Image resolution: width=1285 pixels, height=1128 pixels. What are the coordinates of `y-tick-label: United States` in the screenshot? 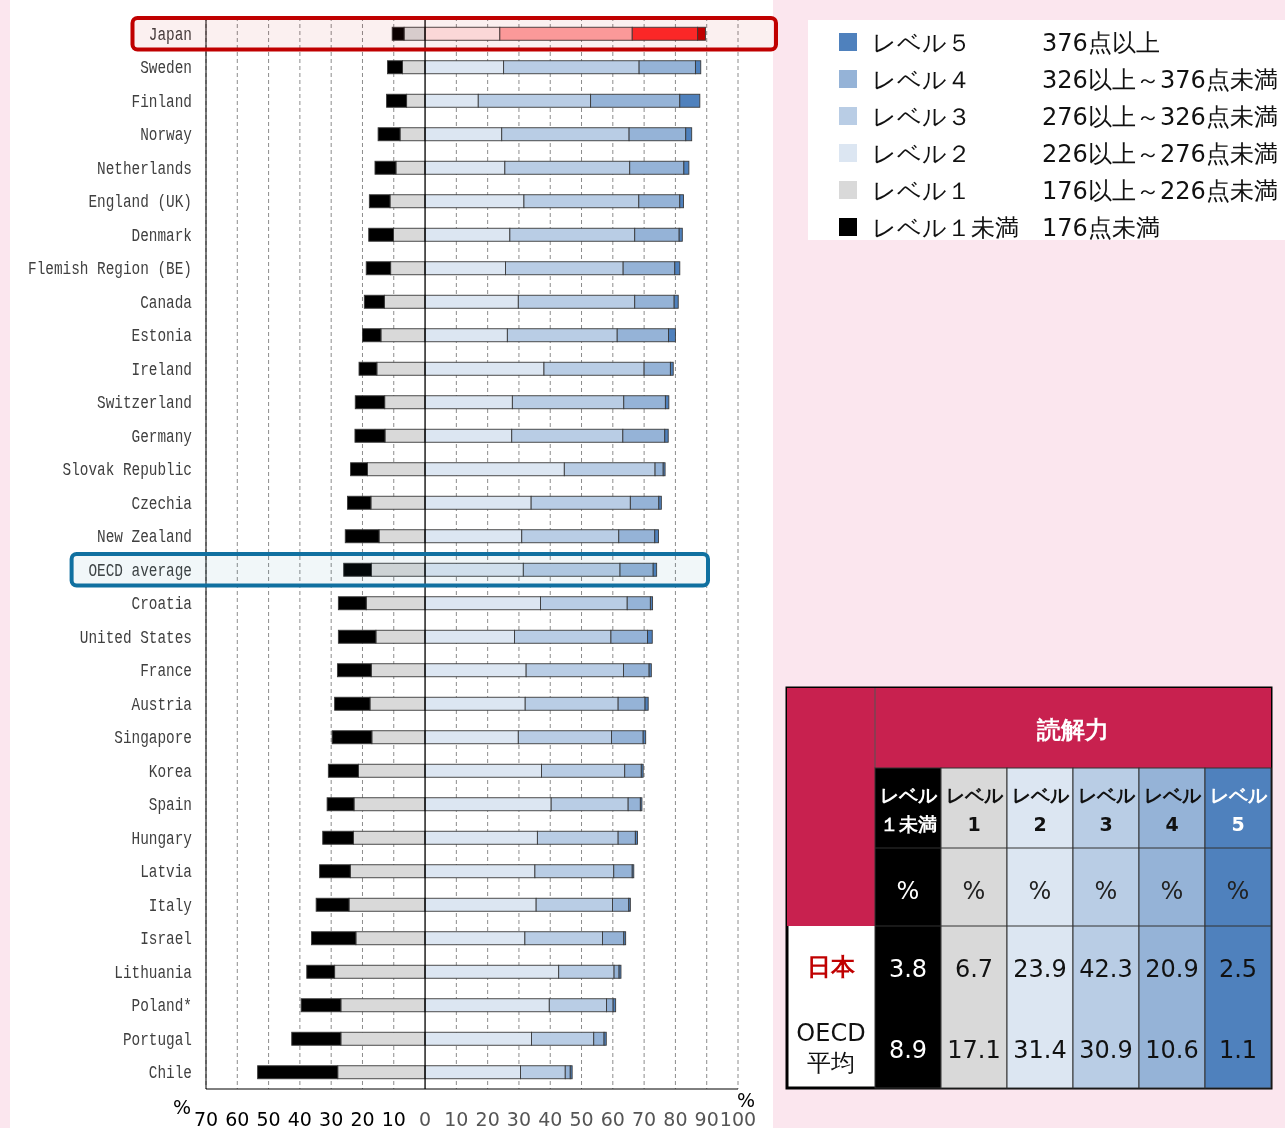 It's located at (135, 638).